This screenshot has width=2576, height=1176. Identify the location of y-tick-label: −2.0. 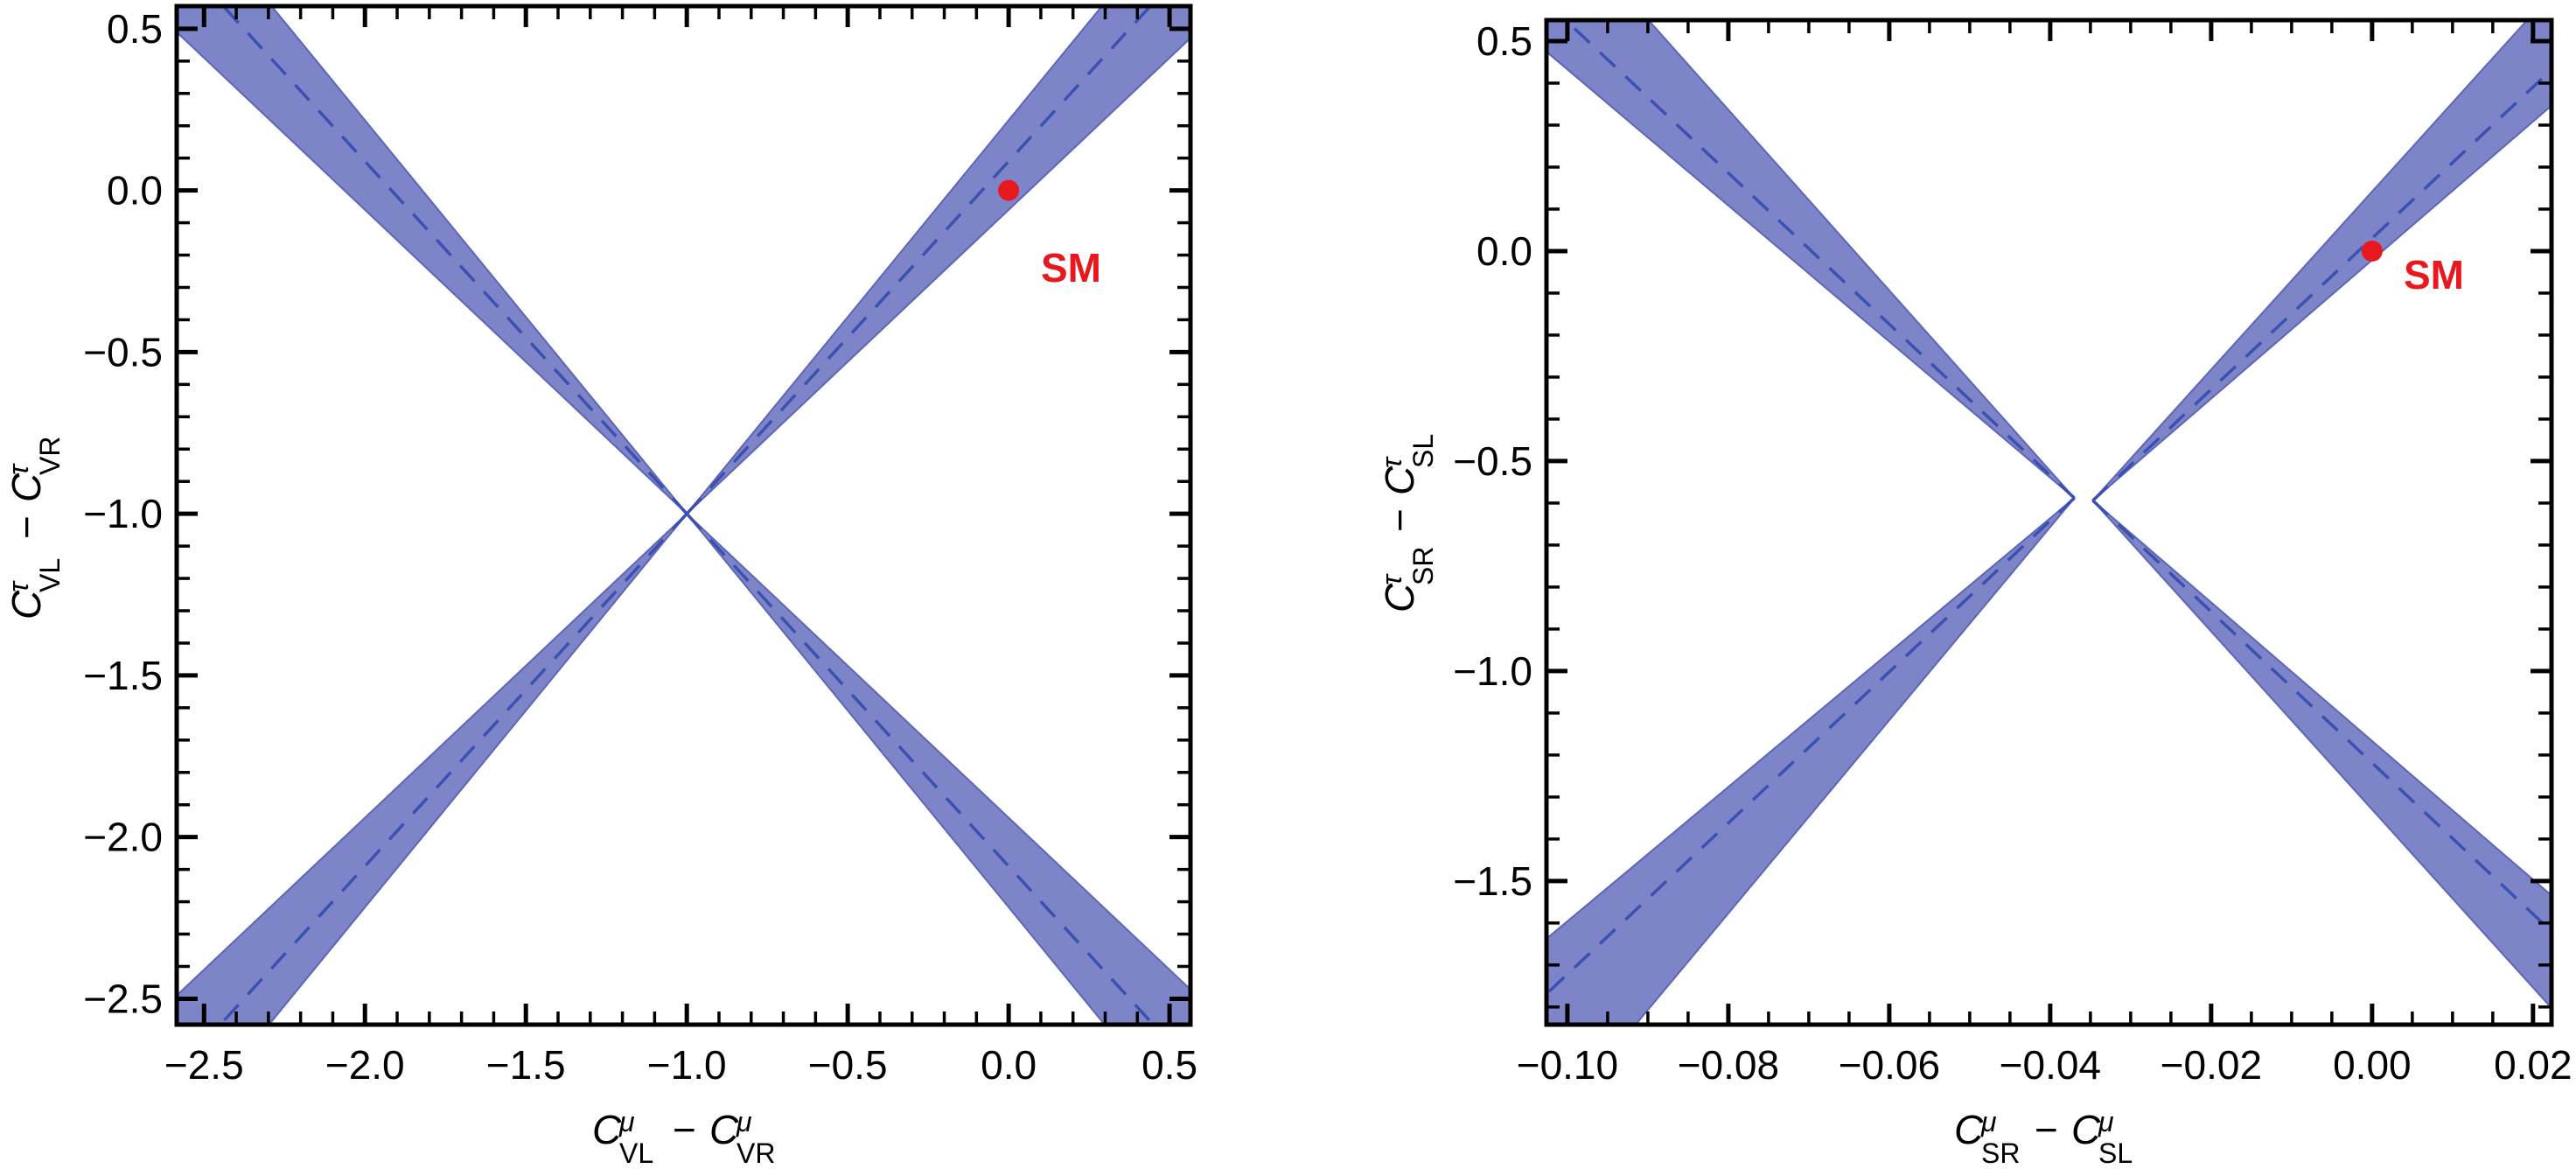
(123, 837).